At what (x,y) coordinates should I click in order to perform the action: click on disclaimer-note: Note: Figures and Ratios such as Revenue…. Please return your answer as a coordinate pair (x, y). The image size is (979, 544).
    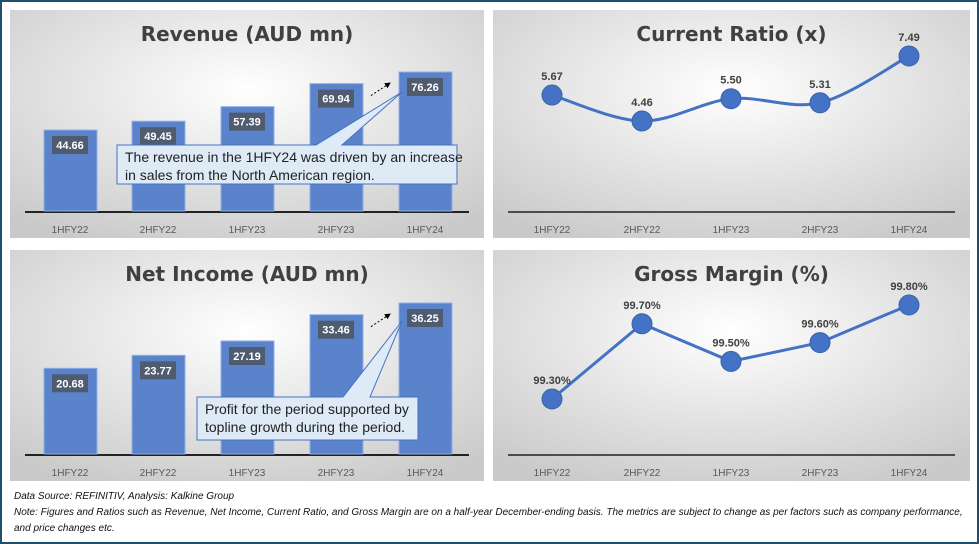
    Looking at the image, I should click on (488, 520).